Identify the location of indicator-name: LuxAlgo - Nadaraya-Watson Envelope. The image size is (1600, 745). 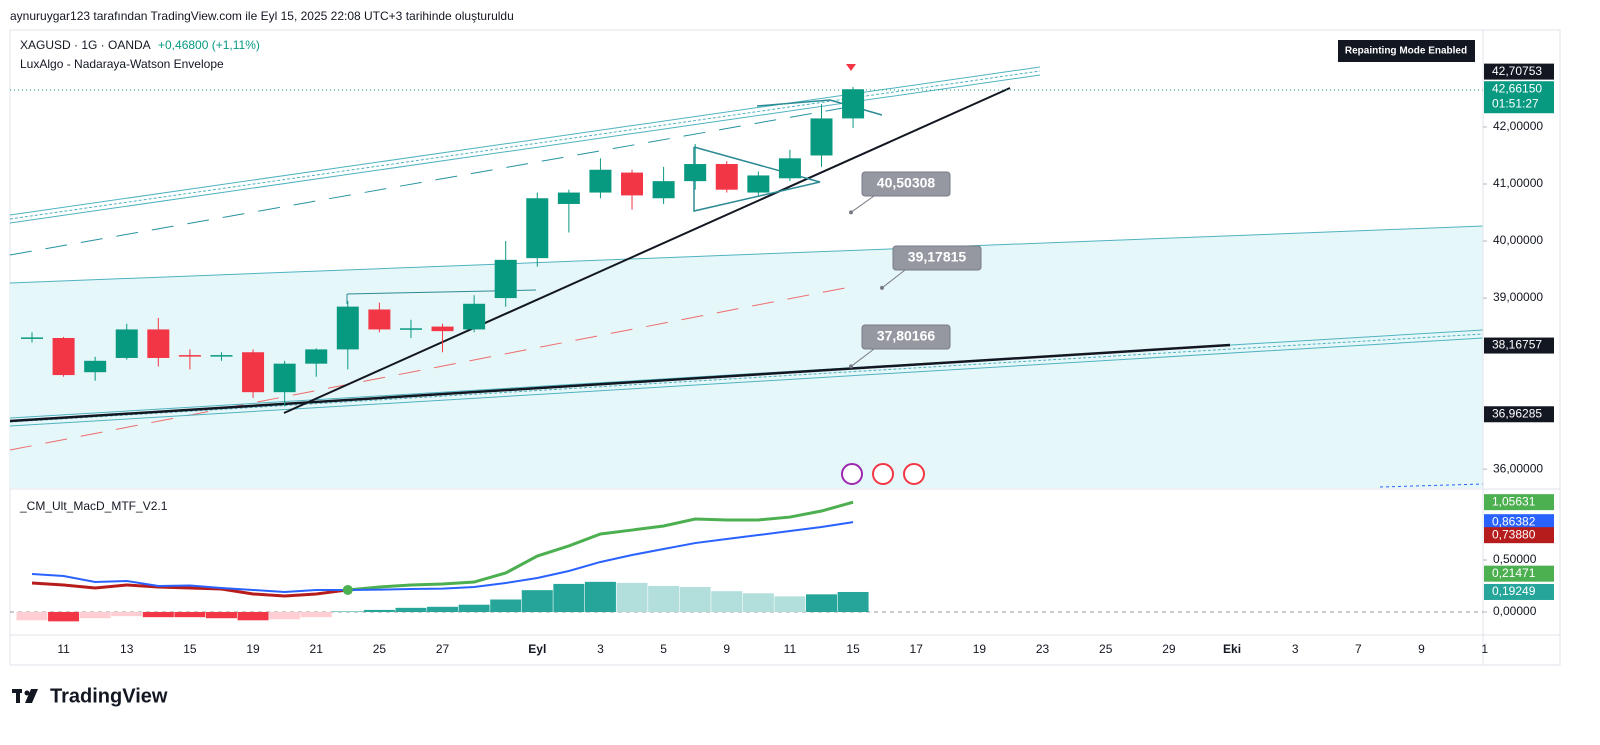
(122, 64).